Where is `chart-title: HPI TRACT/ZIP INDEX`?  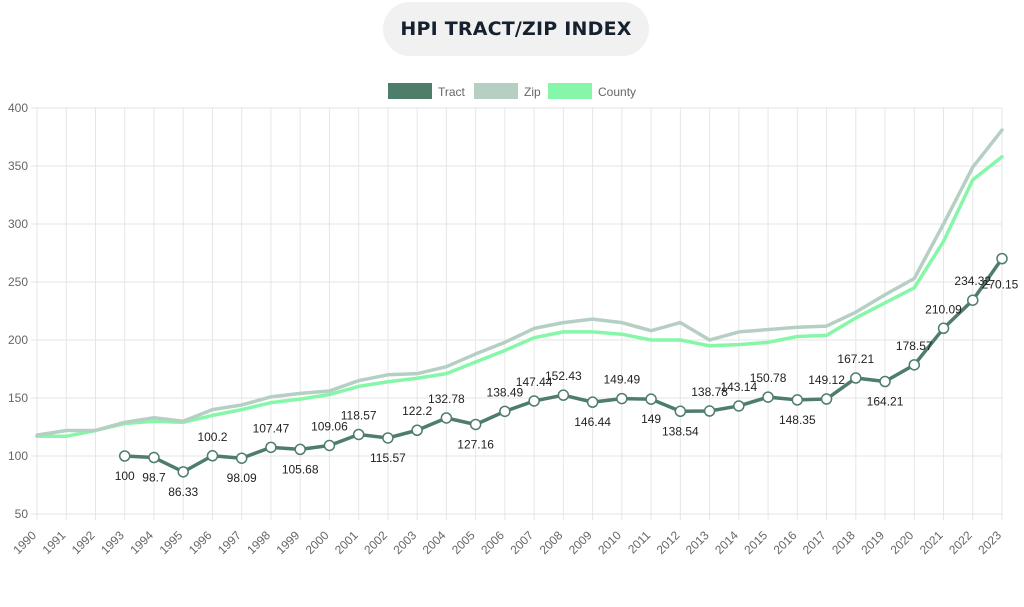
chart-title: HPI TRACT/ZIP INDEX is located at coordinates (516, 29).